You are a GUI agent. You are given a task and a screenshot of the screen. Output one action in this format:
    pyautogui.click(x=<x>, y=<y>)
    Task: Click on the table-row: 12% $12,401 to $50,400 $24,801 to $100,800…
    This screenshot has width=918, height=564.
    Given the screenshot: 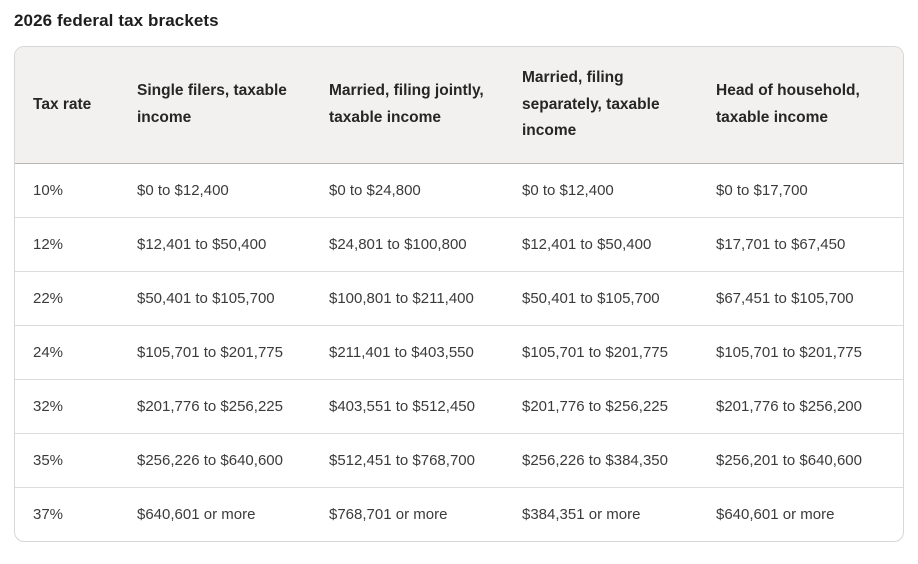 What is the action you would take?
    pyautogui.click(x=459, y=244)
    